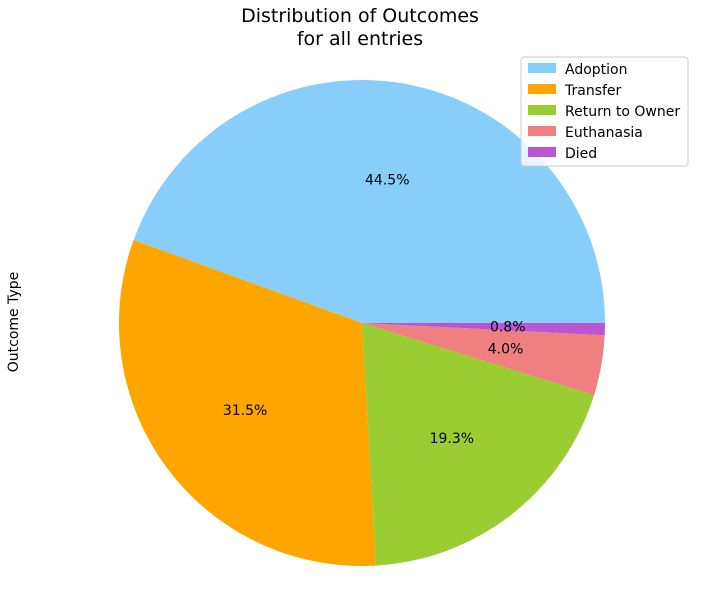 The height and width of the screenshot is (608, 705). What do you see at coordinates (14, 322) in the screenshot?
I see `y-axis-label: Outcome Type` at bounding box center [14, 322].